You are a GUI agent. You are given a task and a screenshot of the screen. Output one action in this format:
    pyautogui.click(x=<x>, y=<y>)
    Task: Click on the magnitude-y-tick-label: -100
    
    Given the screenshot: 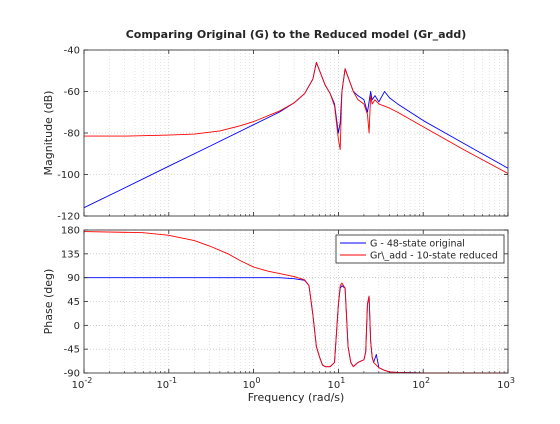 What is the action you would take?
    pyautogui.click(x=68, y=175)
    